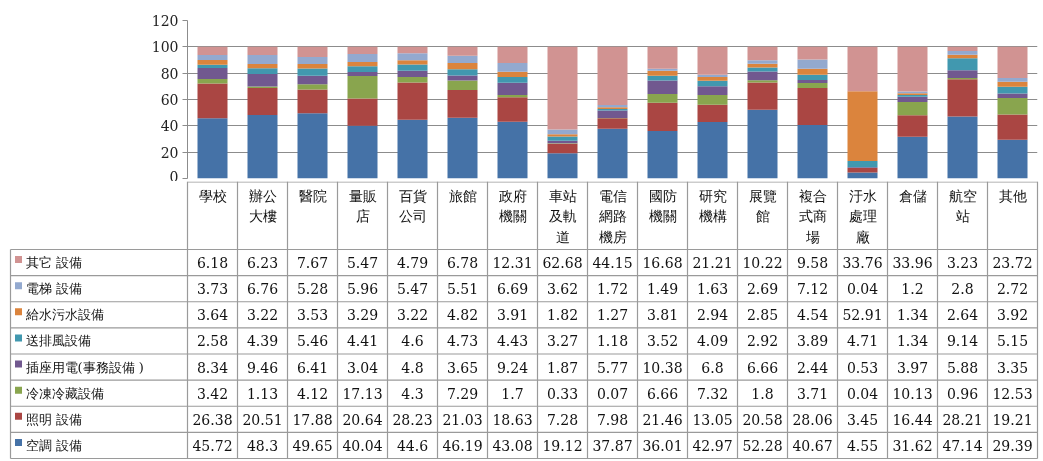  What do you see at coordinates (962, 341) in the screenshot?
I see `data-label: 9.14` at bounding box center [962, 341].